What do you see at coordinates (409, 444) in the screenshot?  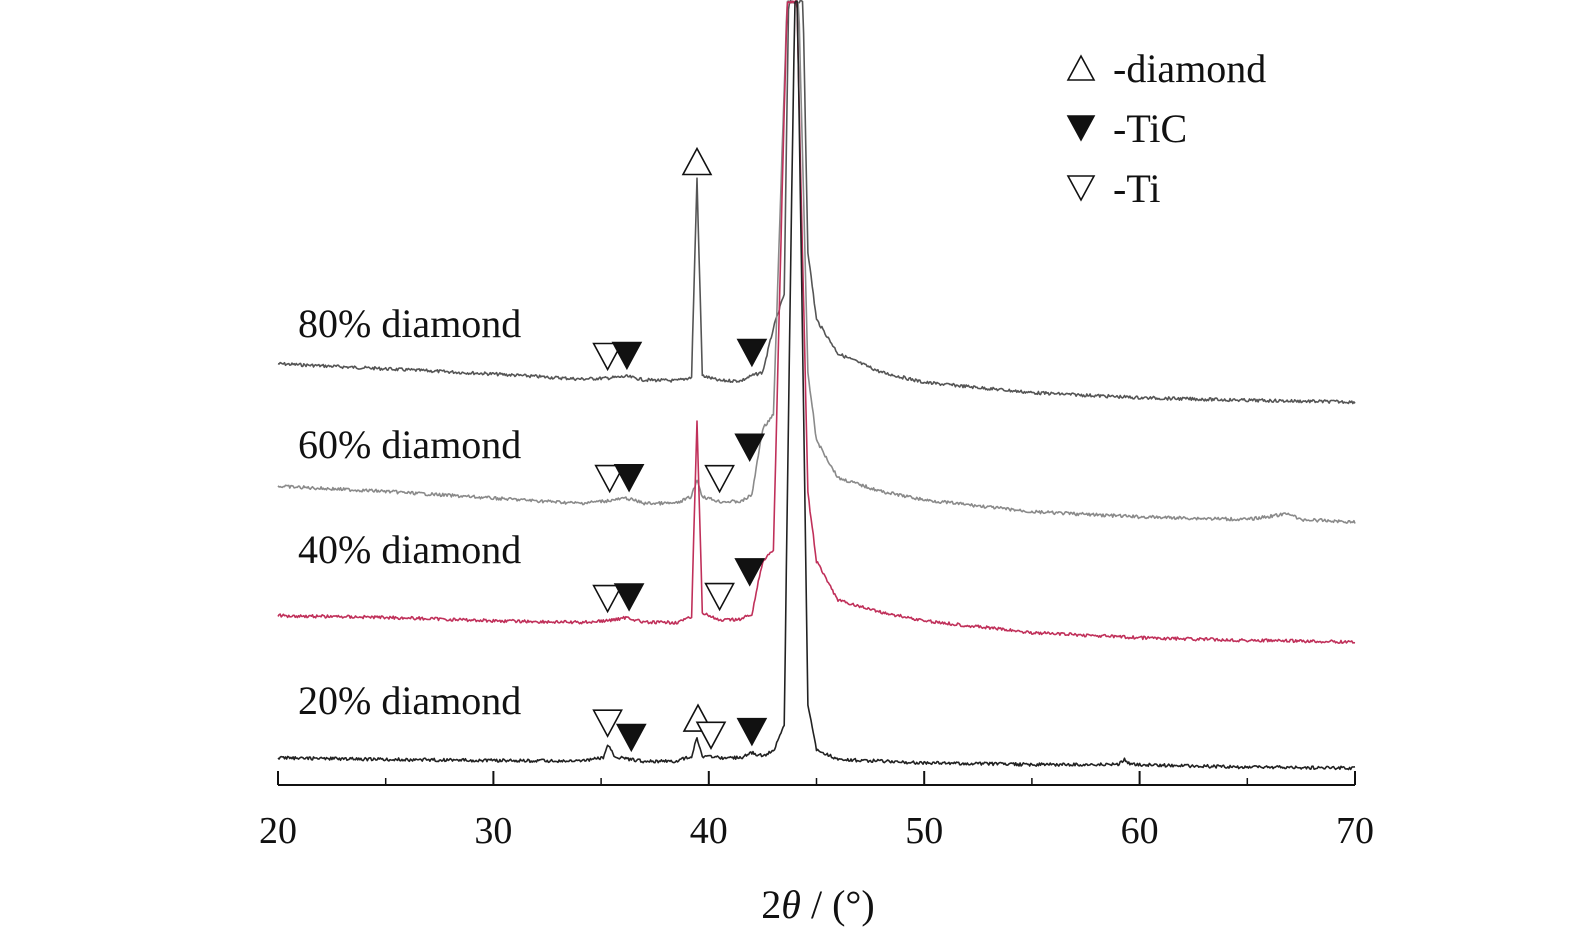 I see `series-label: 60% diamond` at bounding box center [409, 444].